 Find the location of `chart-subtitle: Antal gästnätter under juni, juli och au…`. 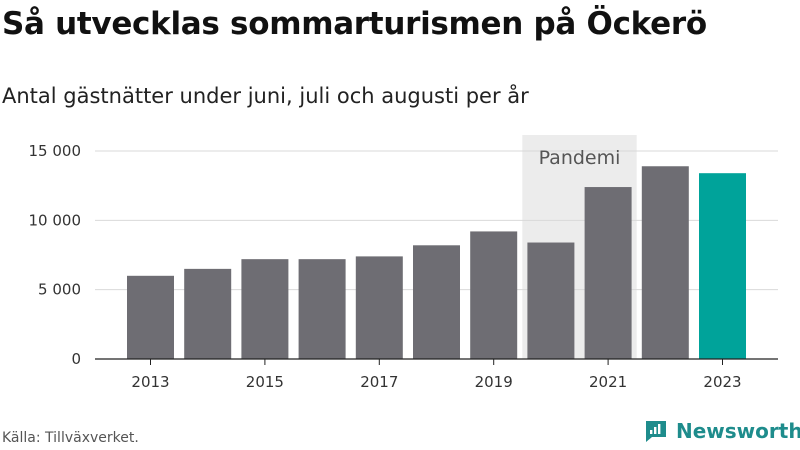

chart-subtitle: Antal gästnätter under juni, juli och au… is located at coordinates (265, 96).